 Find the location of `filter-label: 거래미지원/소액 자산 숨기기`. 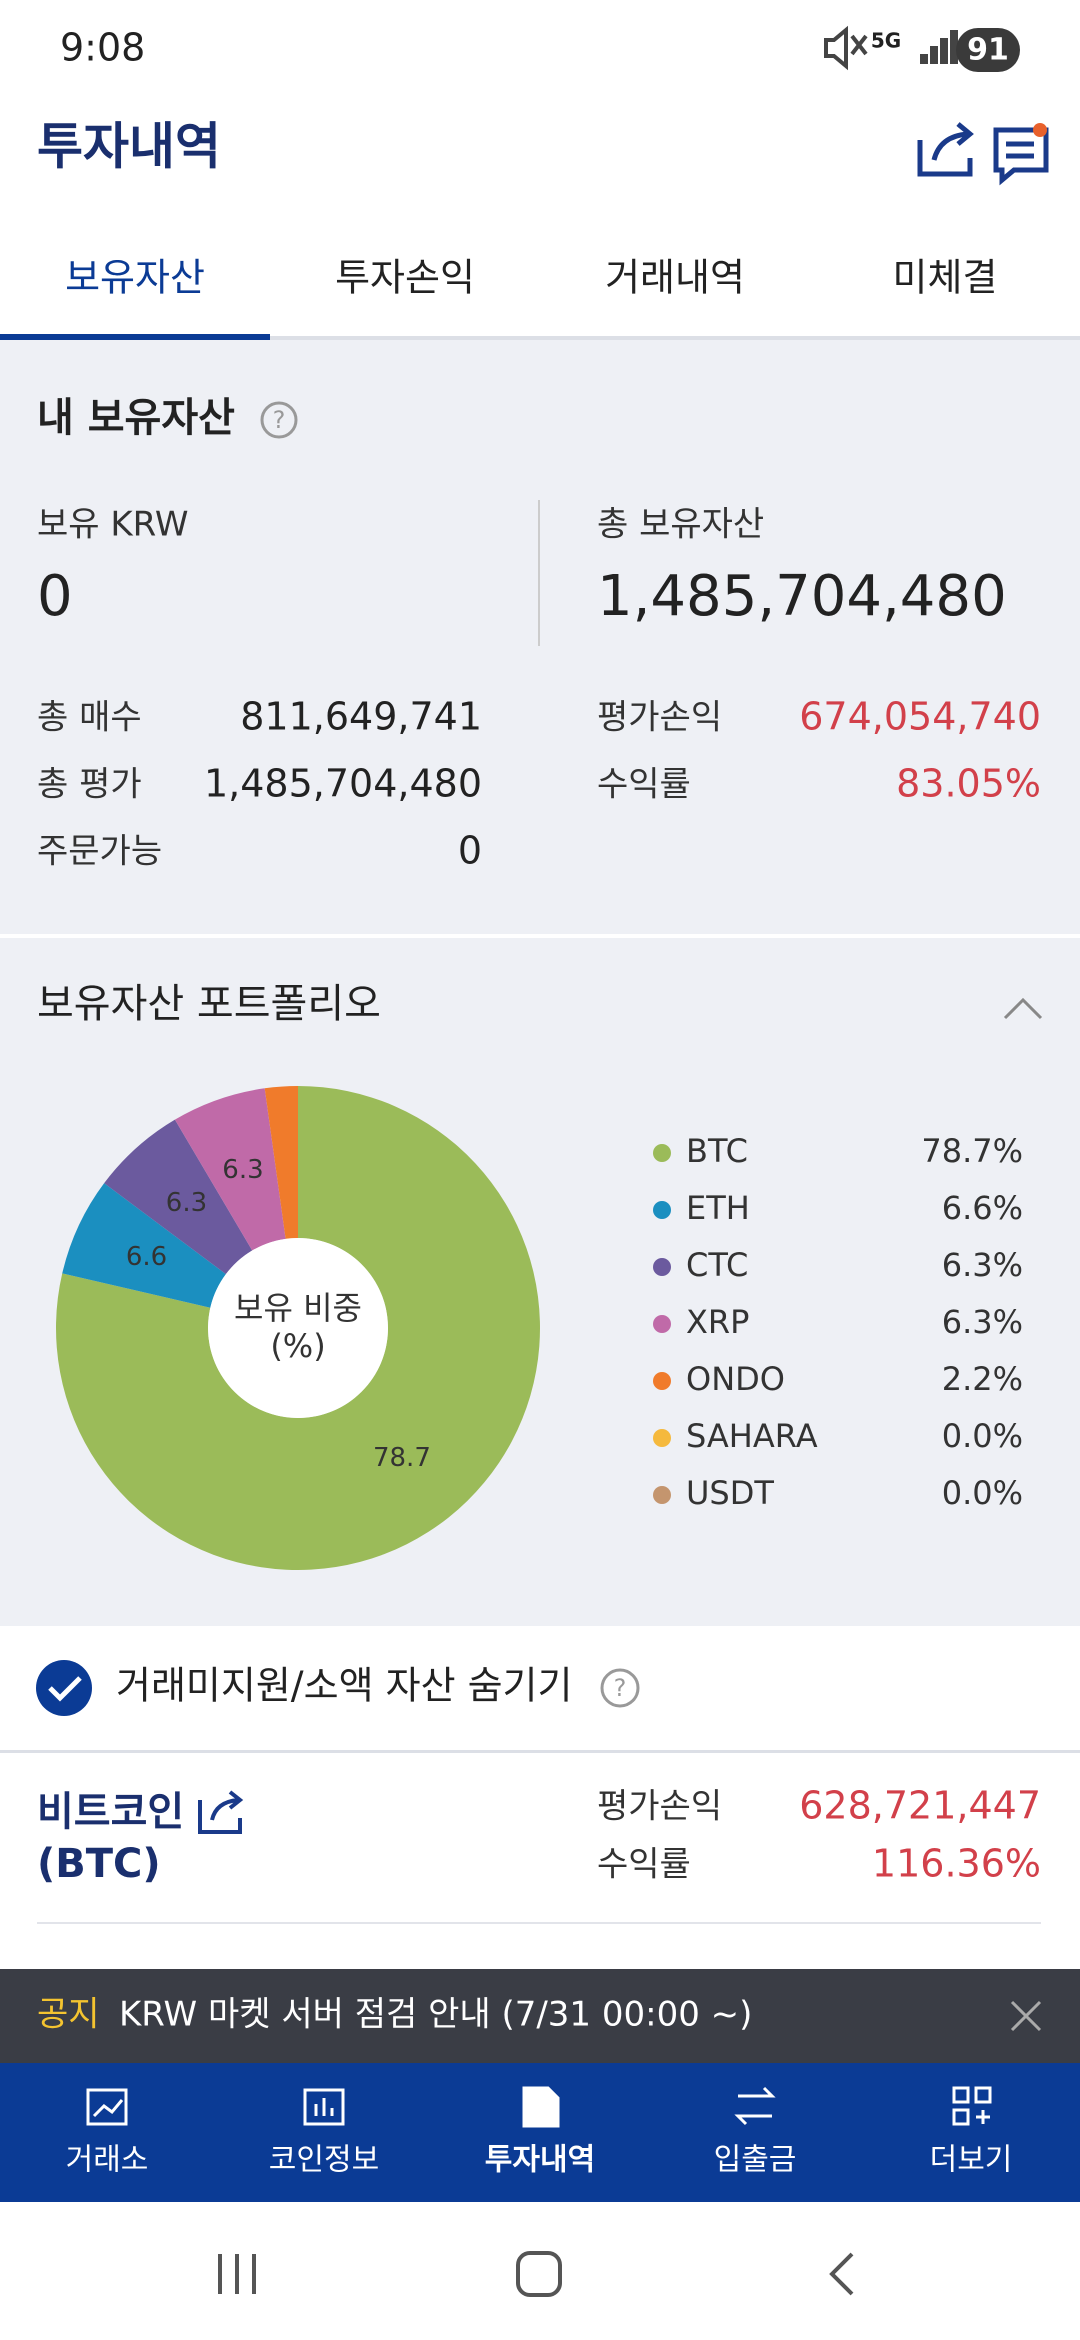

filter-label: 거래미지원/소액 자산 숨기기 is located at coordinates (344, 1686).